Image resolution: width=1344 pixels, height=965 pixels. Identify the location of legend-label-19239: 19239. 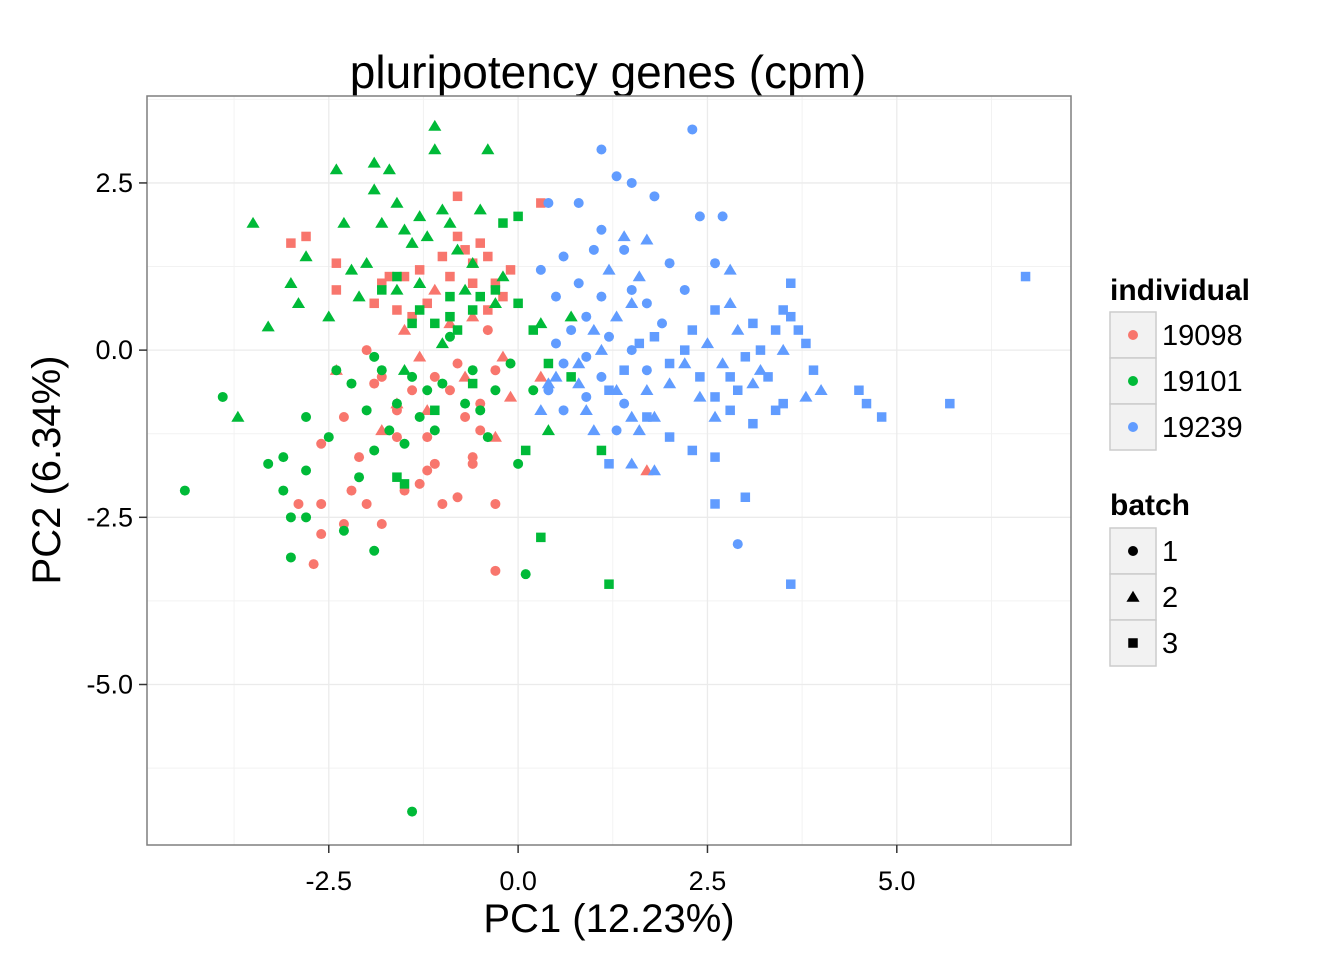
(1202, 428).